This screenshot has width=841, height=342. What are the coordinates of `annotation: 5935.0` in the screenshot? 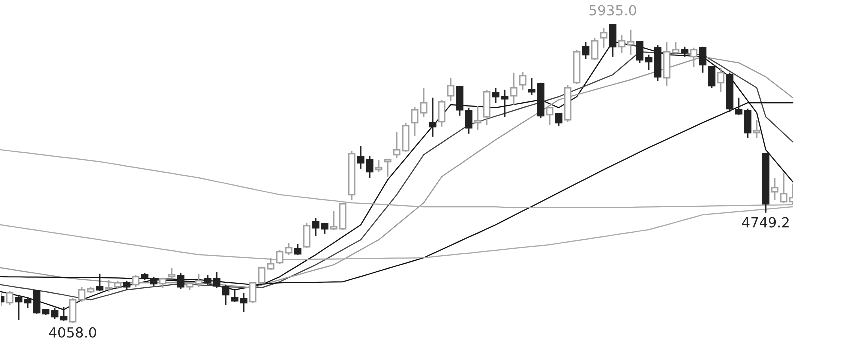 It's located at (613, 10).